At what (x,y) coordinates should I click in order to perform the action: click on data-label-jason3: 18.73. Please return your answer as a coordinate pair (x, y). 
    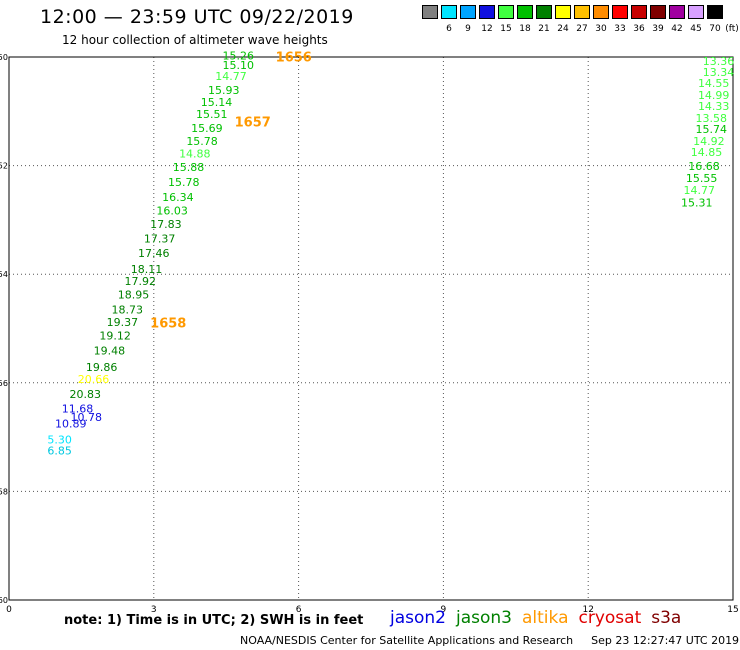
    Looking at the image, I should click on (128, 309).